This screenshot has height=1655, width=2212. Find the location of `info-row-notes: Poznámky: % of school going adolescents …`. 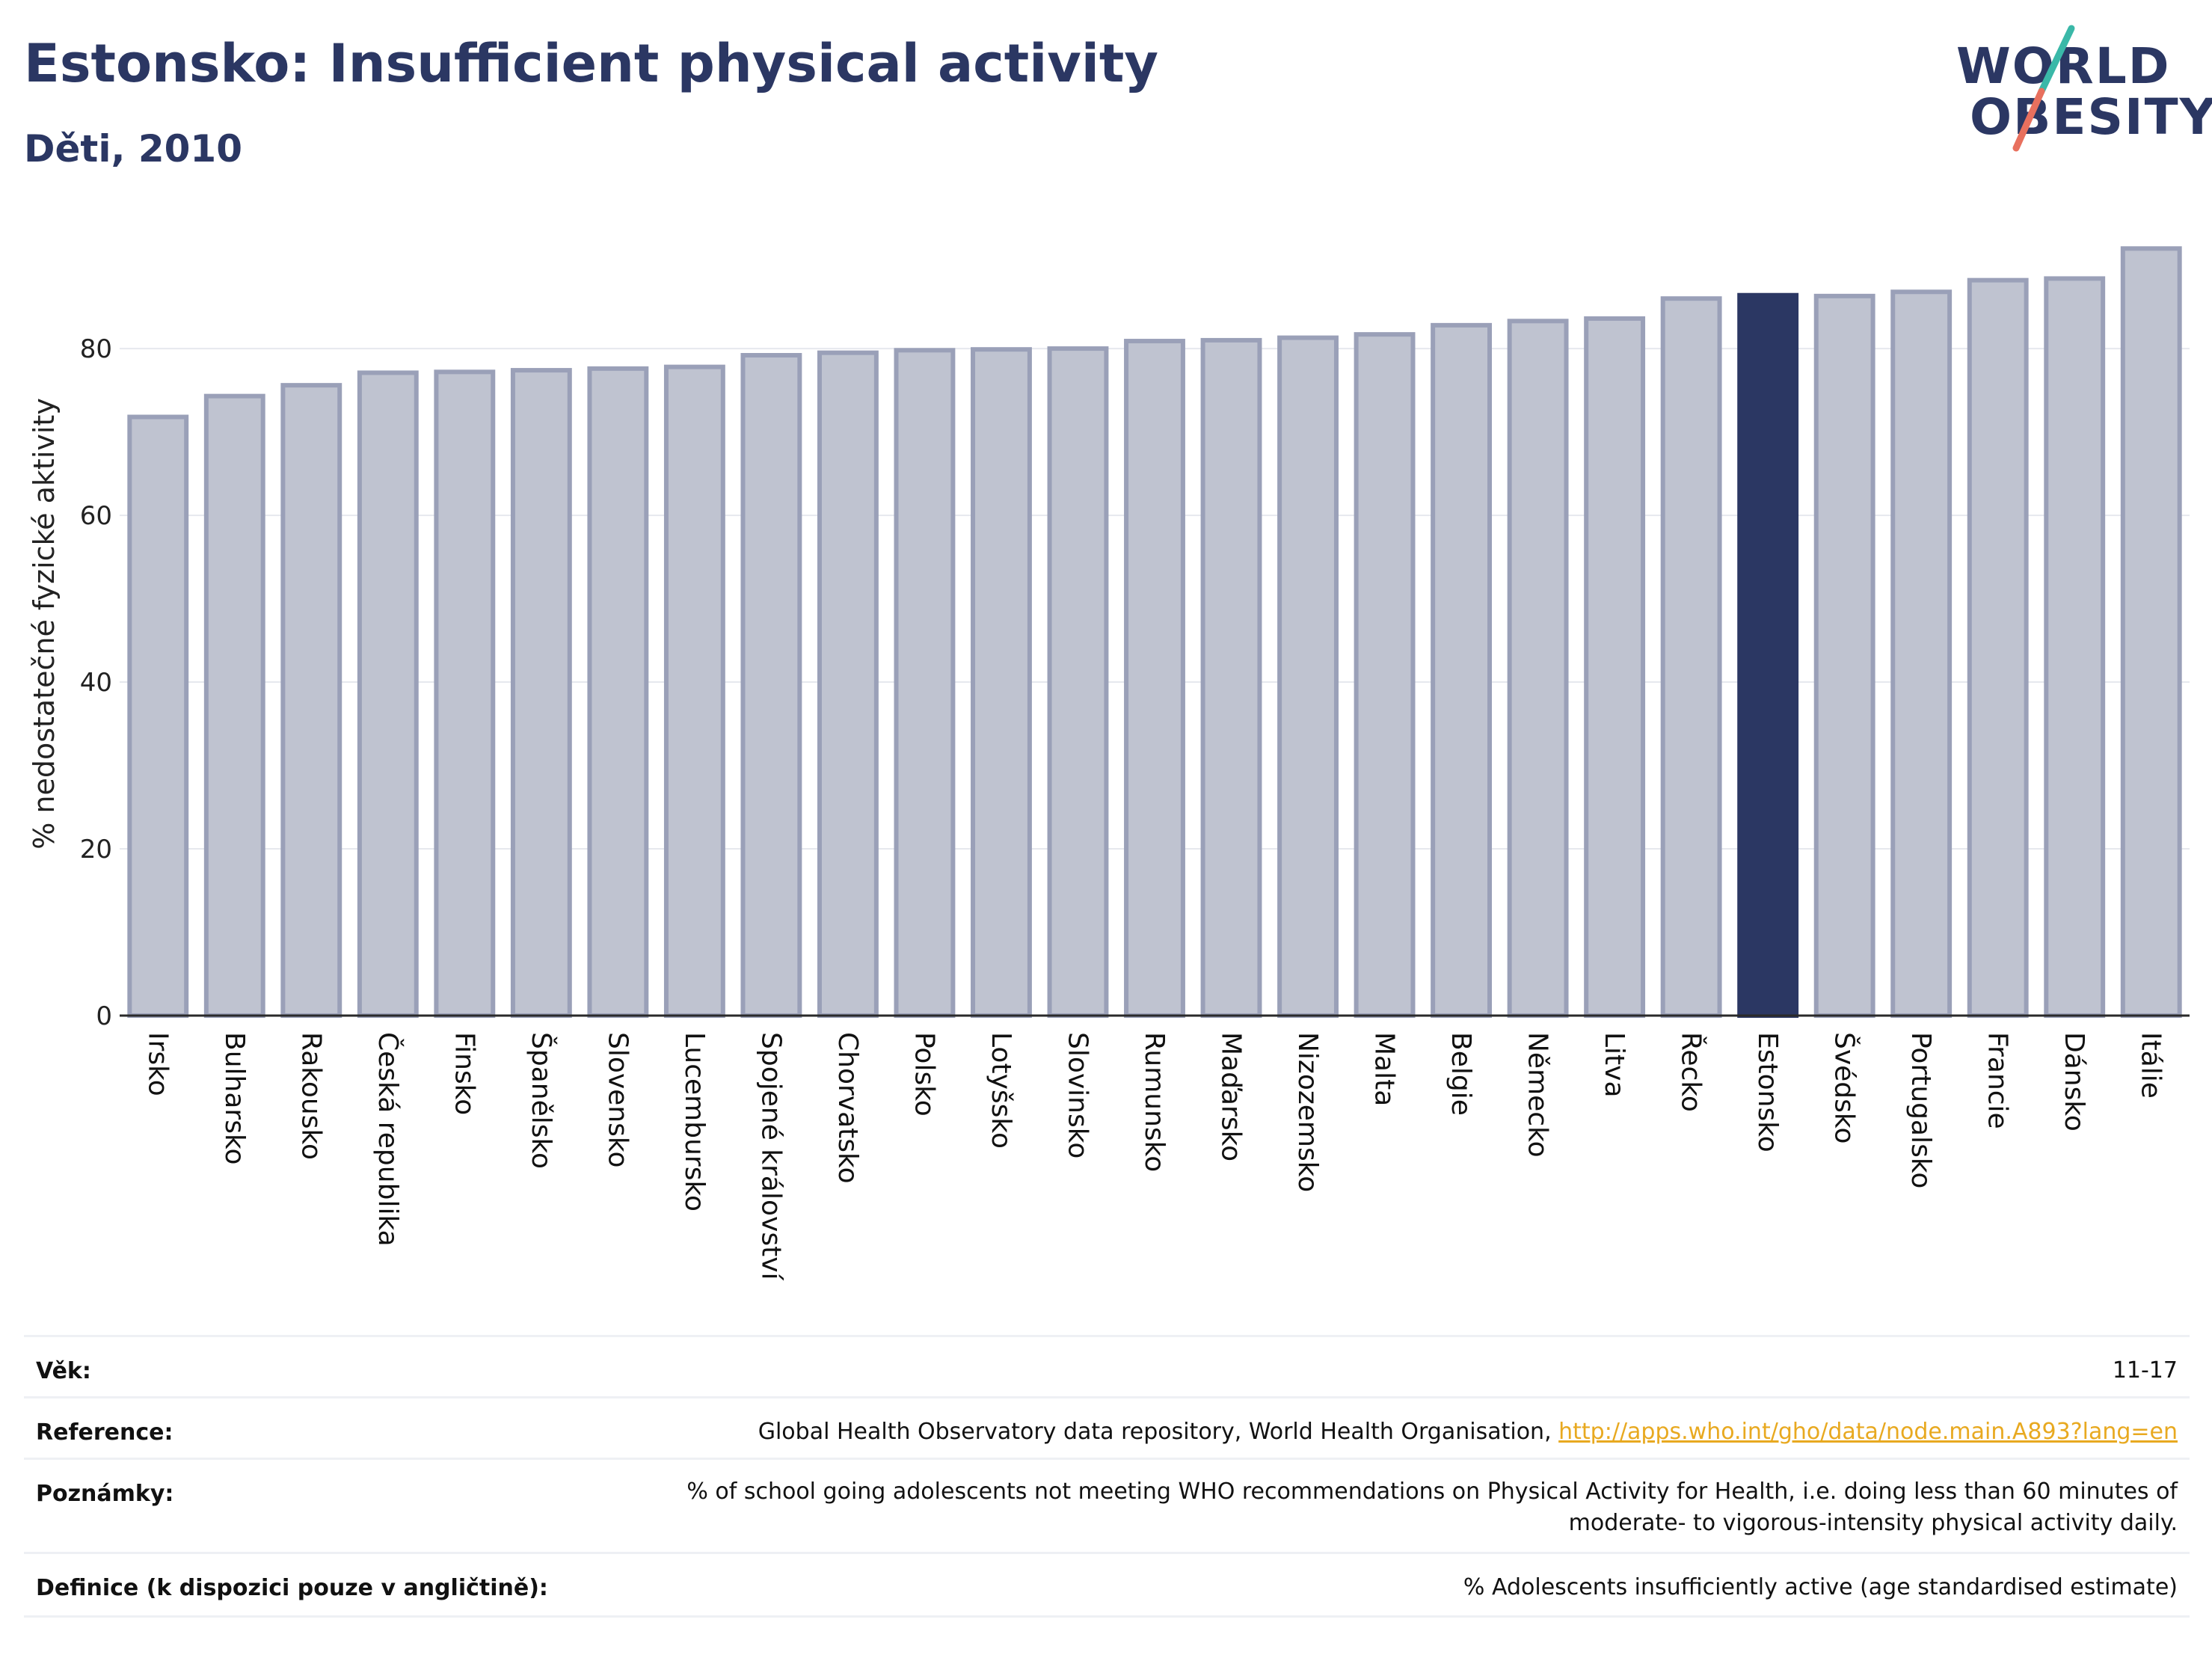

info-row-notes: Poznámky: % of school going adolescents … is located at coordinates (1107, 1506).